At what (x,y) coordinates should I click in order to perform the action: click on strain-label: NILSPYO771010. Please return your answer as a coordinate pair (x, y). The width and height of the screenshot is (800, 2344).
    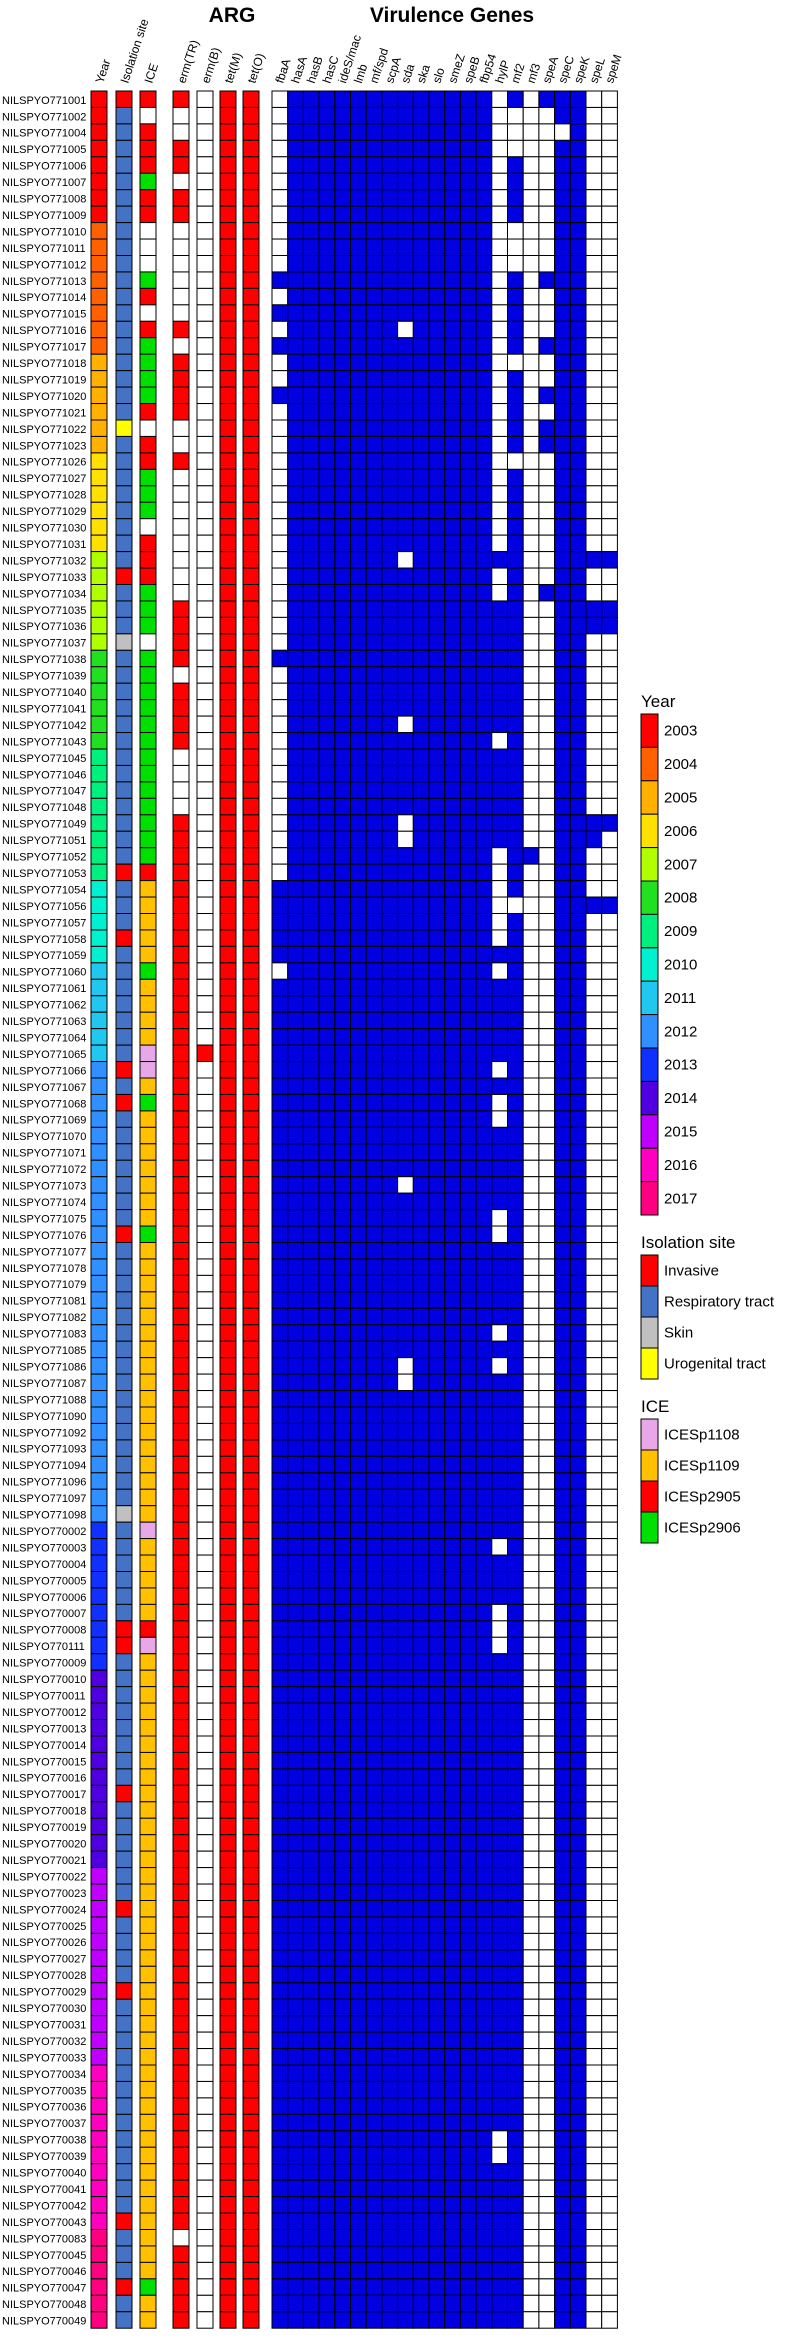
    Looking at the image, I should click on (44, 232).